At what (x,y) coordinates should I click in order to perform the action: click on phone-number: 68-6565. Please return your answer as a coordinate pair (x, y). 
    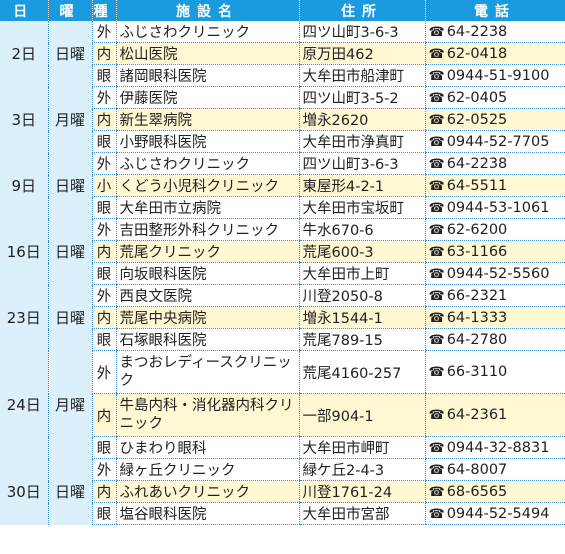
    Looking at the image, I should click on (477, 491).